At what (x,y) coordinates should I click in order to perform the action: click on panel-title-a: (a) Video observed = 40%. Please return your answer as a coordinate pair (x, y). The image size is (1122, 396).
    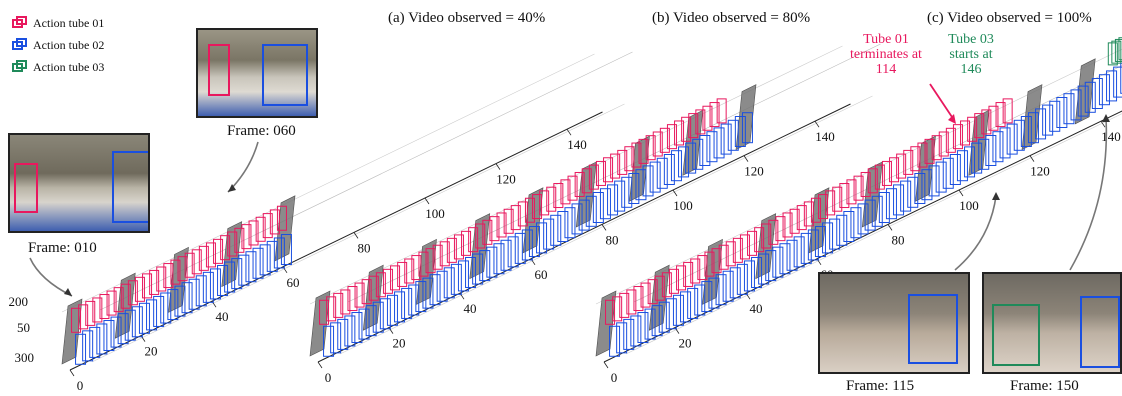
    Looking at the image, I should click on (467, 18).